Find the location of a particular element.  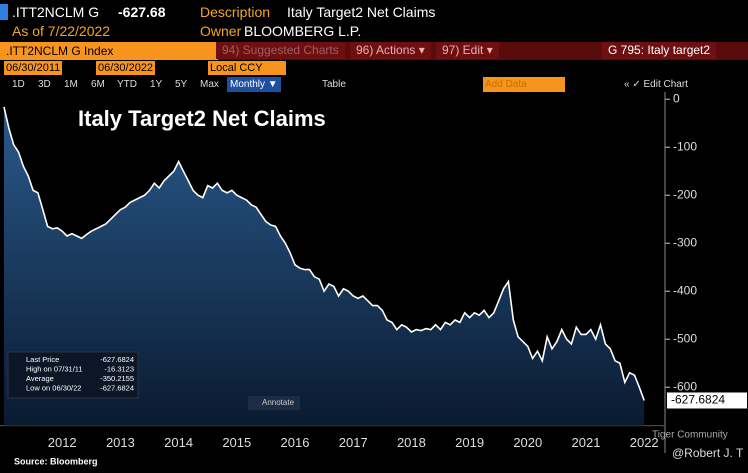

legend-label: High on 07/31/11 is located at coordinates (54, 368).